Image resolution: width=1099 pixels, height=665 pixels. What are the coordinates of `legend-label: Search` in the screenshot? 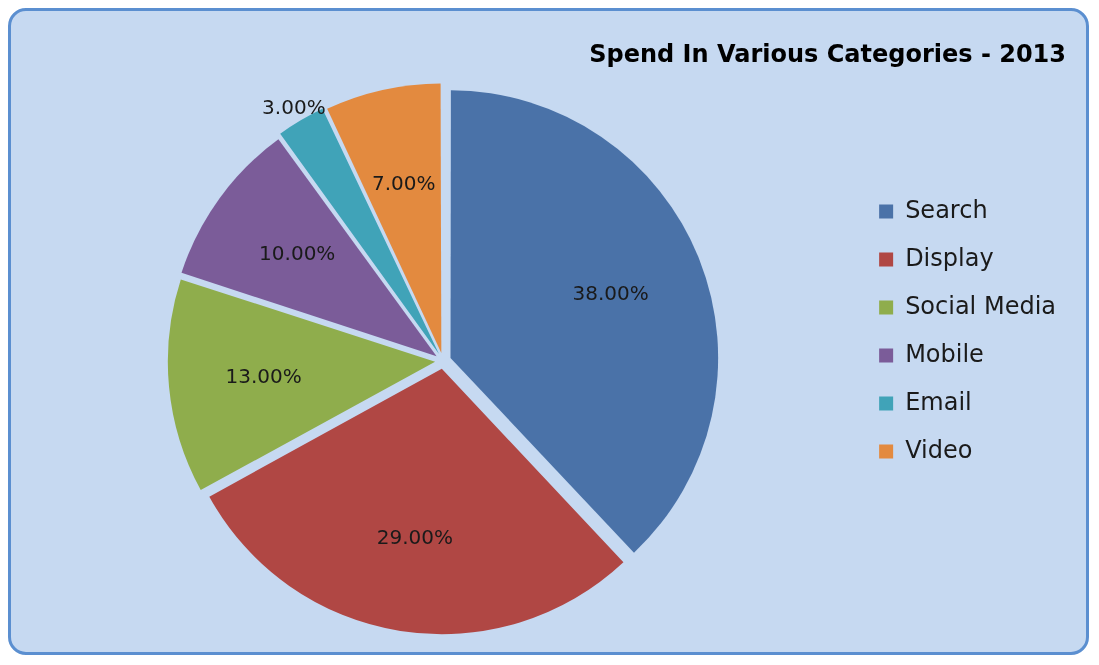 It's located at (946, 209).